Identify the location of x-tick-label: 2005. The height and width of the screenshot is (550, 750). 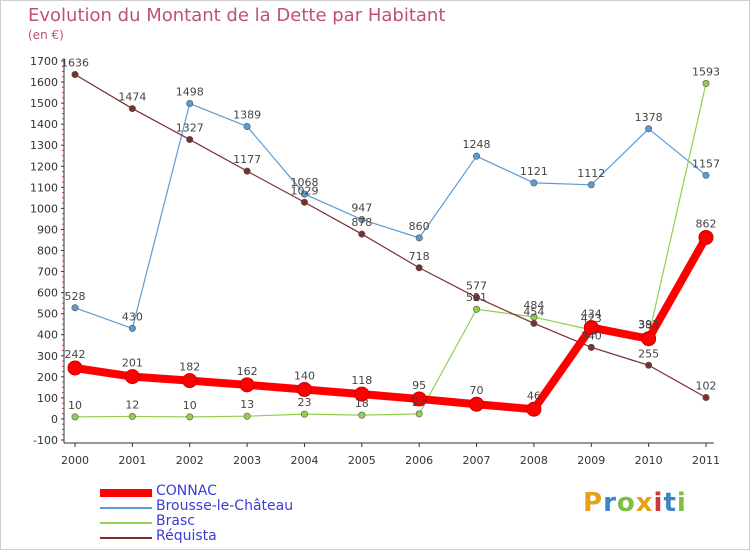
(362, 460).